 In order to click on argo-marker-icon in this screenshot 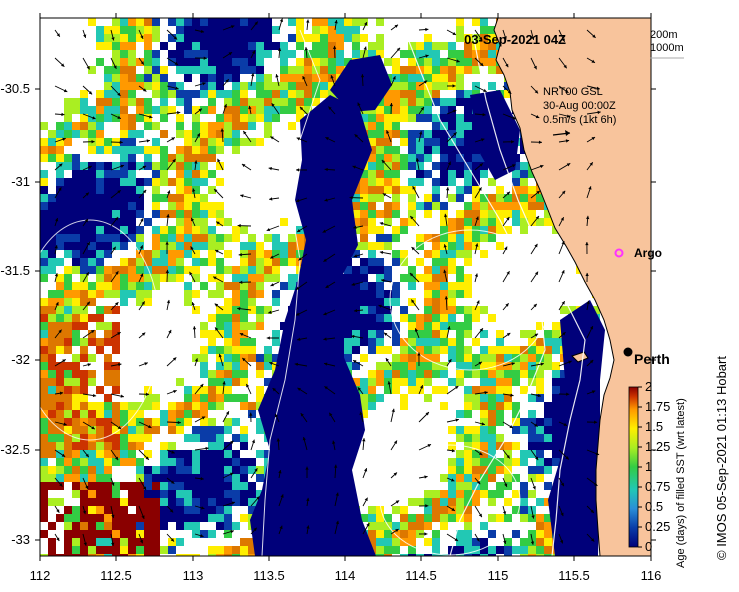, I will do `click(619, 253)`.